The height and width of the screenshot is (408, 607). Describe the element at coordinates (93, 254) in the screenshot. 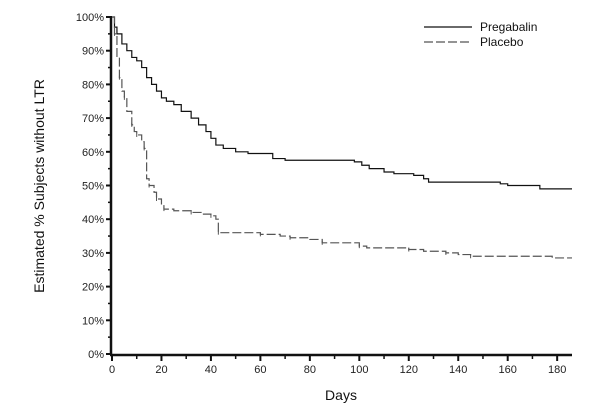

I see `y-tick-label: 30%` at that location.